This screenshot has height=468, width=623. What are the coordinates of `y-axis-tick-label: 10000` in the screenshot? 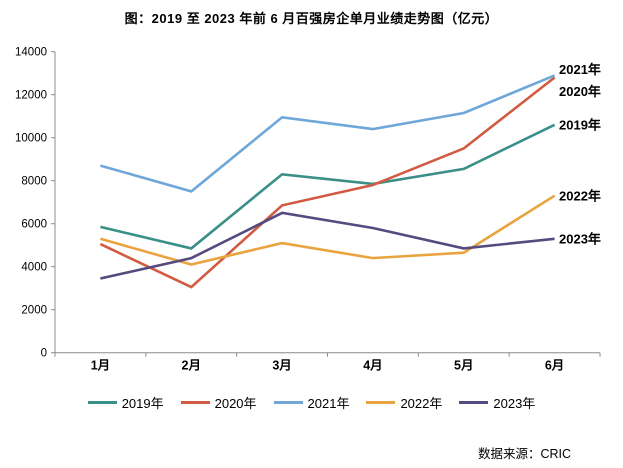 It's located at (31, 139).